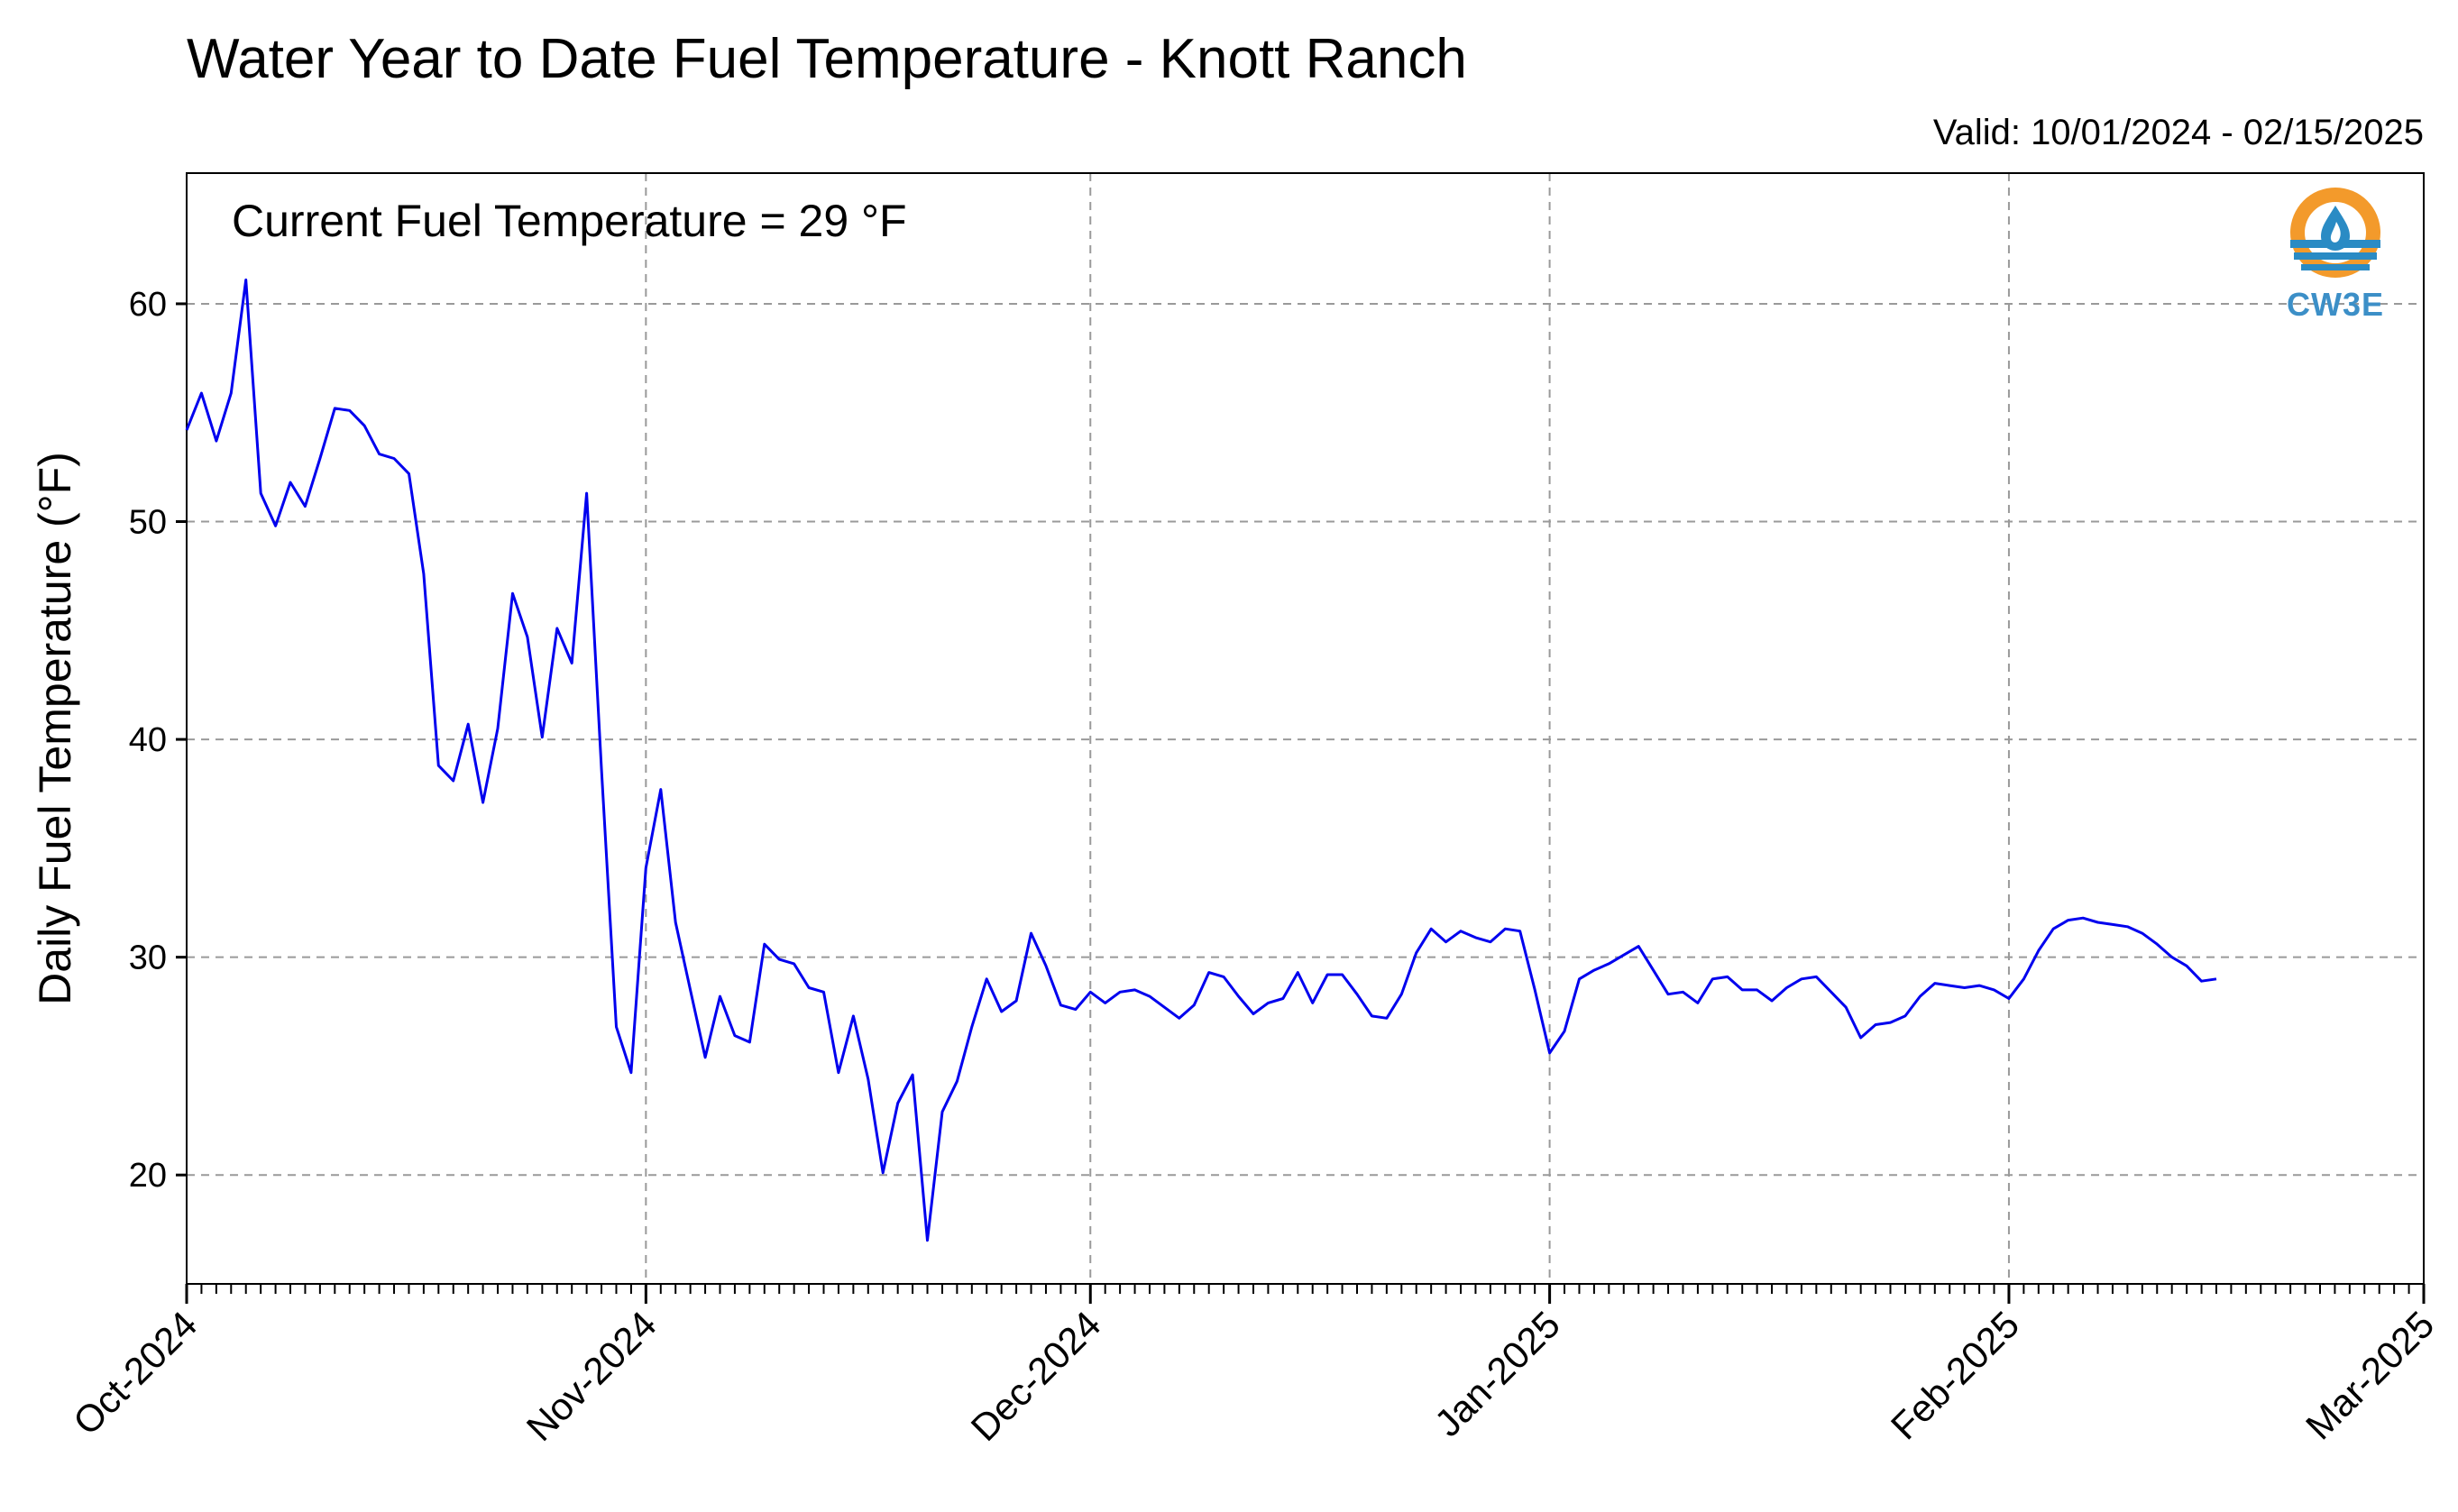 Image resolution: width=2458 pixels, height=1512 pixels. What do you see at coordinates (2335, 232) in the screenshot?
I see `logo-flame-icon` at bounding box center [2335, 232].